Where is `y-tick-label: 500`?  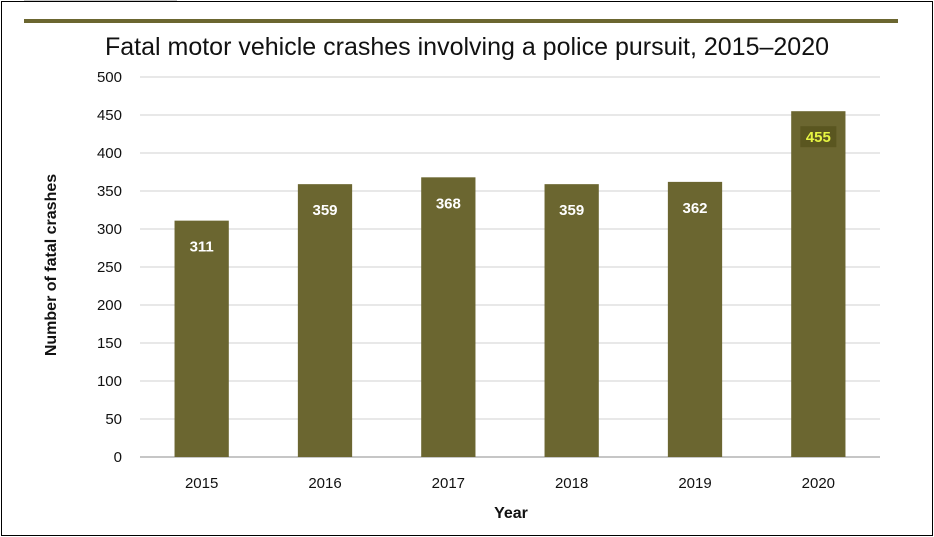 y-tick-label: 500 is located at coordinates (109, 77).